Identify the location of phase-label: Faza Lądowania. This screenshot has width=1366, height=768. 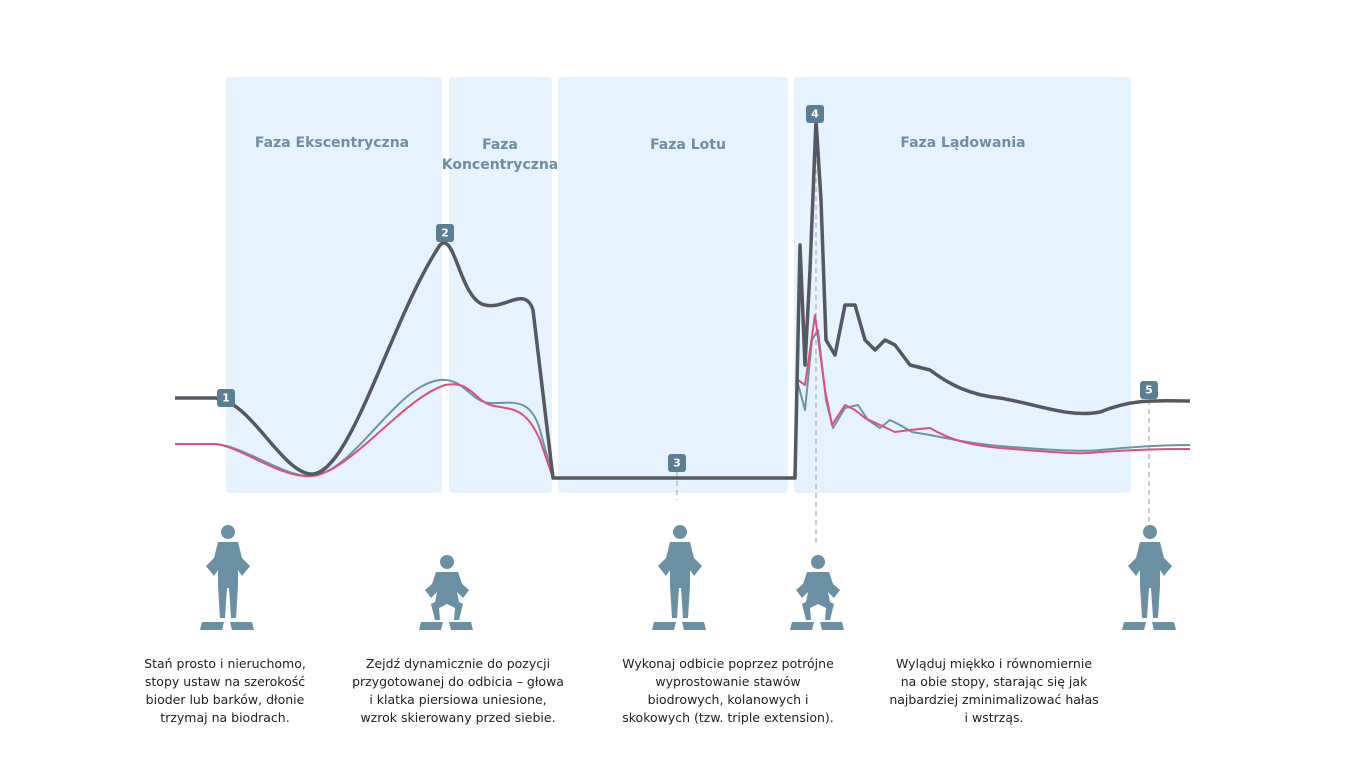
(962, 143).